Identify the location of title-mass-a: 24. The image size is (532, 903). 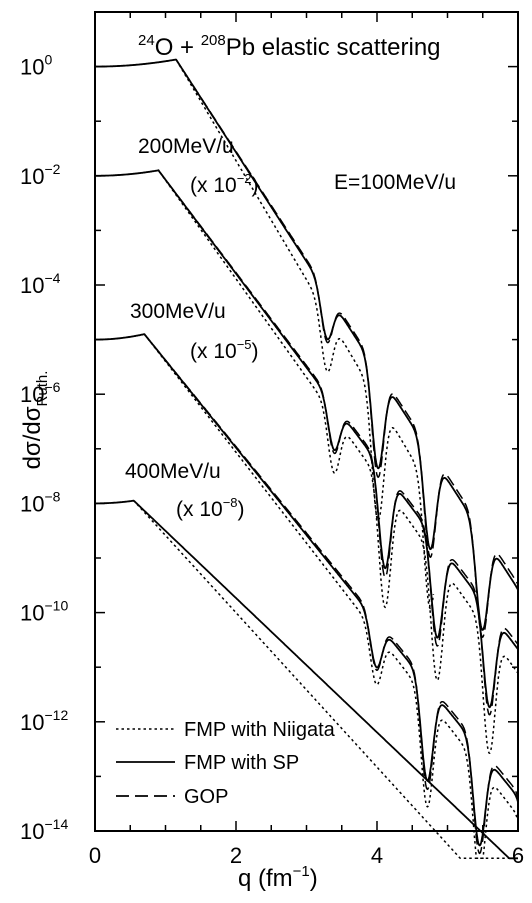
(146, 40).